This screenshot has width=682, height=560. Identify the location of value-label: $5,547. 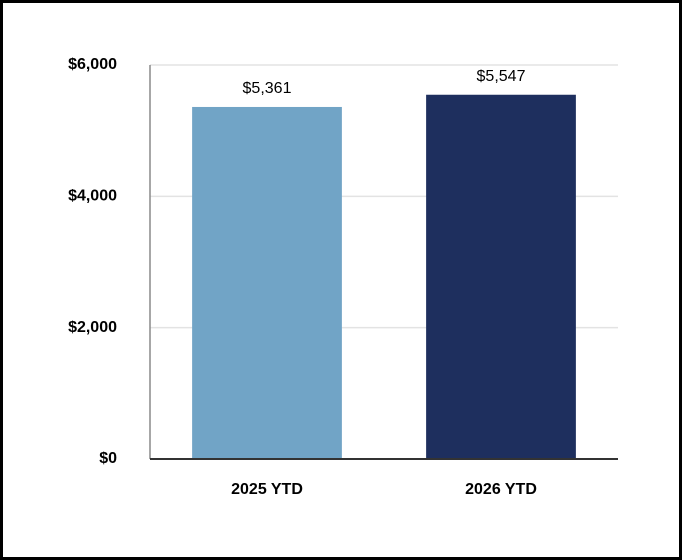
(501, 76).